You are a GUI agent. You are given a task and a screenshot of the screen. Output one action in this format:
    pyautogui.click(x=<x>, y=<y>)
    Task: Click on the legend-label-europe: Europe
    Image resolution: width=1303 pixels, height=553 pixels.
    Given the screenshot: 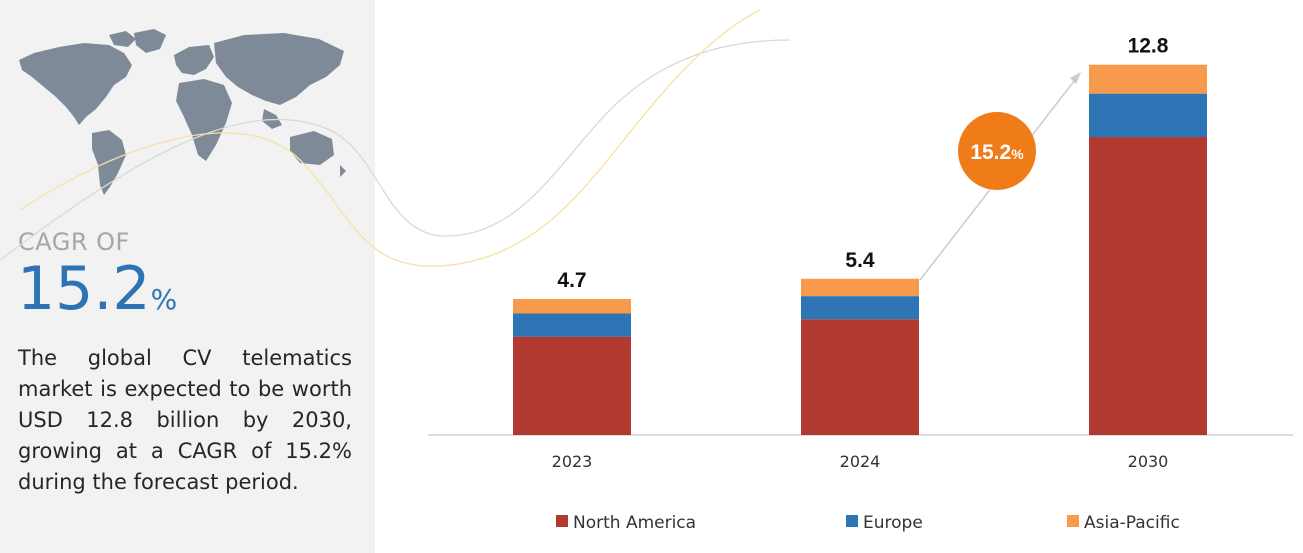 What is the action you would take?
    pyautogui.click(x=893, y=523)
    